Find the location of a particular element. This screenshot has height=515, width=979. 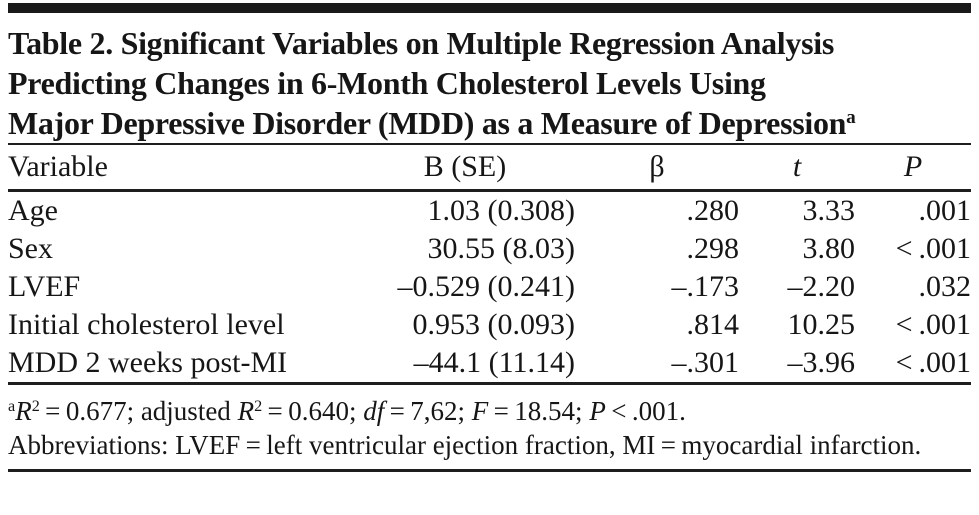

cell-beta: –.301 is located at coordinates (705, 362).